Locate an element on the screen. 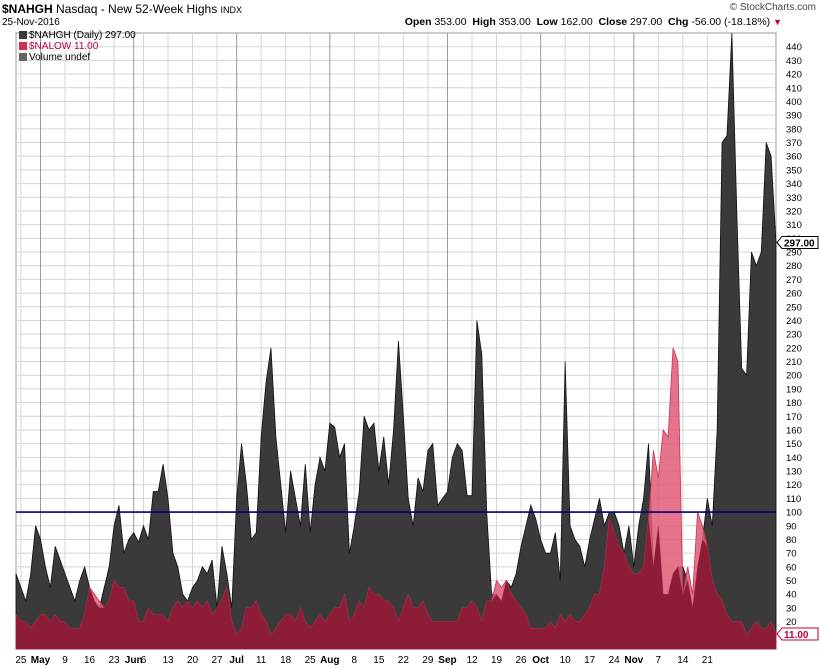  x-tick-label: 10 is located at coordinates (566, 660).